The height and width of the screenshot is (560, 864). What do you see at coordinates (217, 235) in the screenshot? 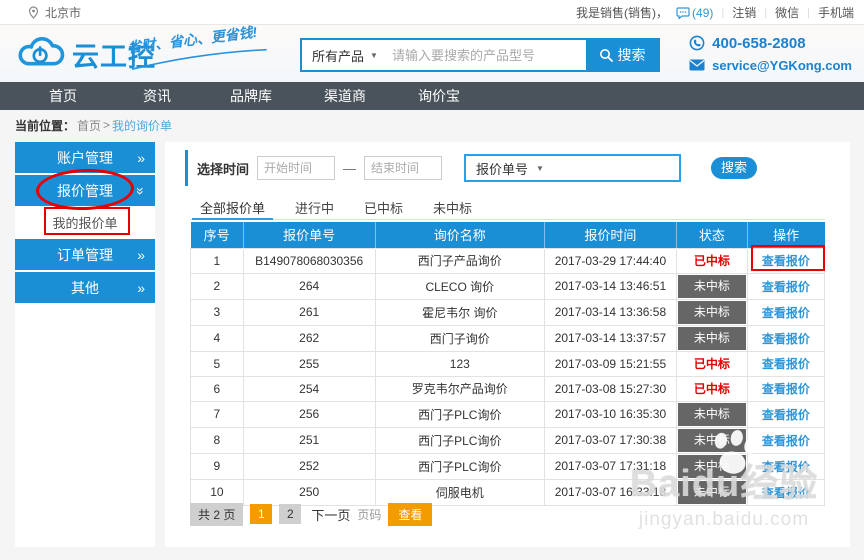
I see `table-header-cell: 序号` at bounding box center [217, 235].